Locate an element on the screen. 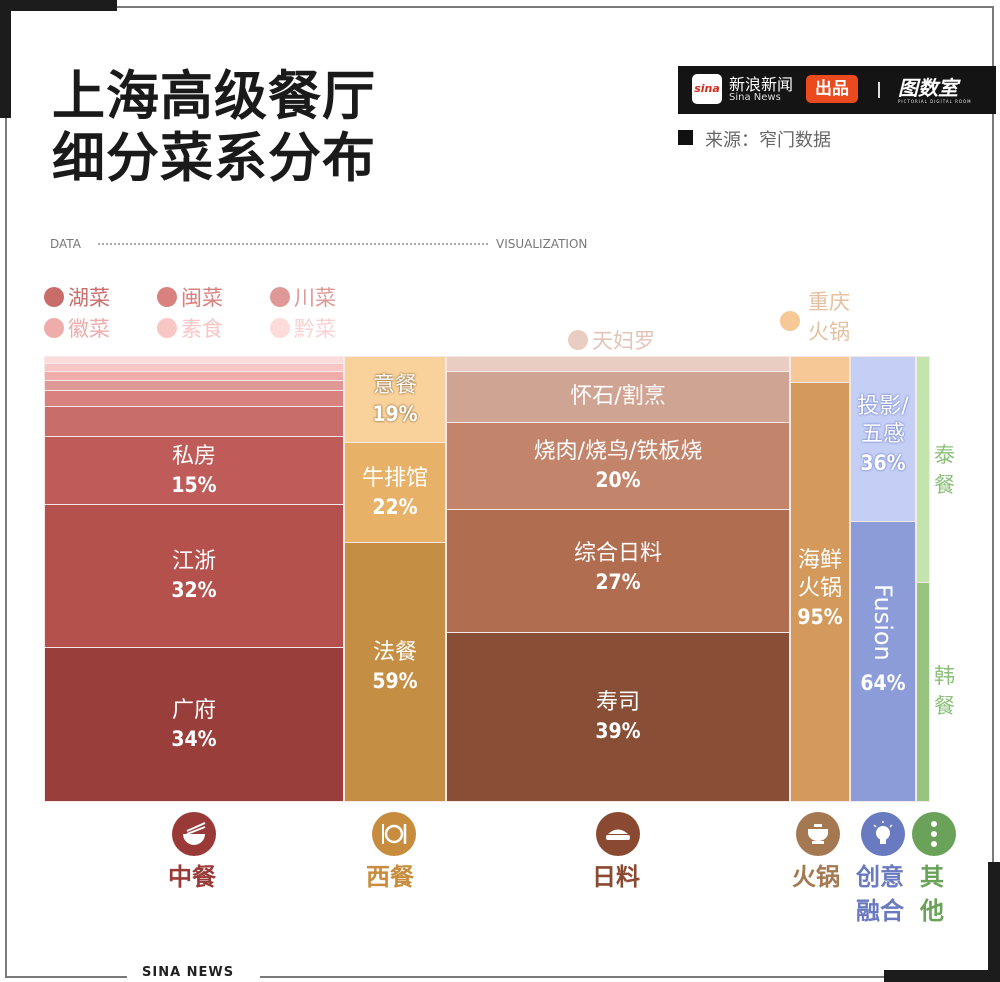  segment-sushi: 寿司 39% is located at coordinates (618, 717).